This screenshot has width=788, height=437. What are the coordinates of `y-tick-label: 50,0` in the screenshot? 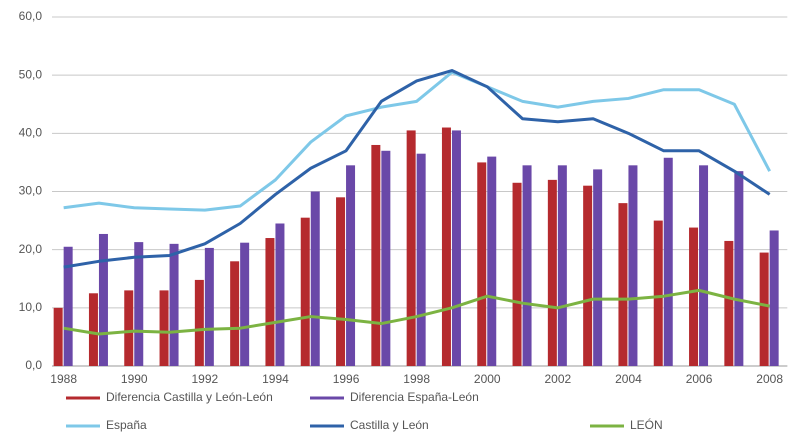 It's located at (31, 74).